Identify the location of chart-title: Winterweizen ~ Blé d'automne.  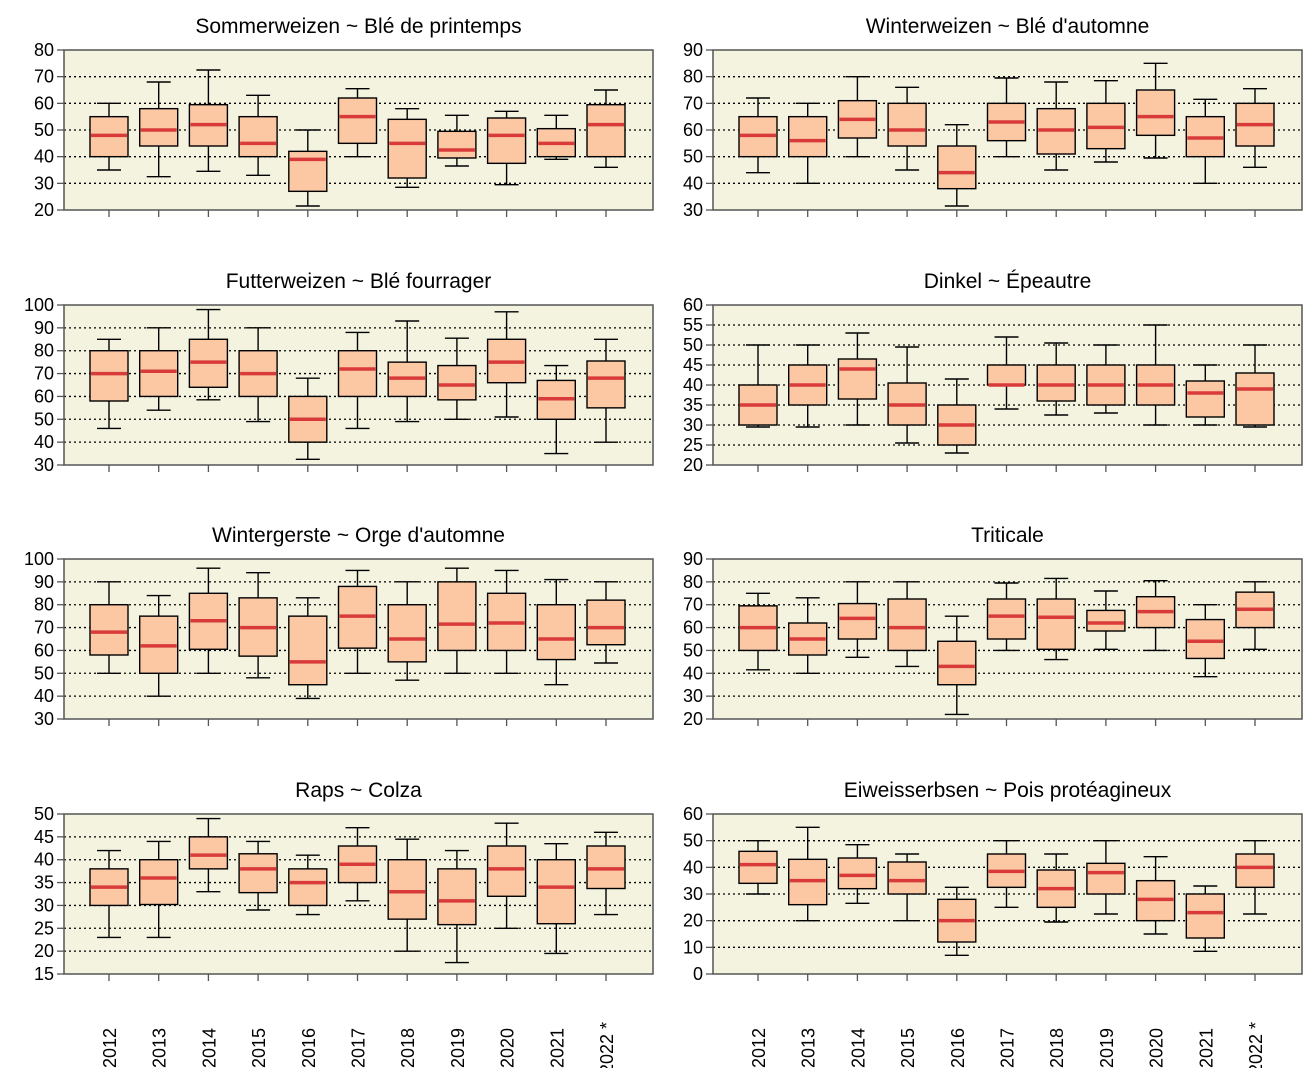
(1008, 26).